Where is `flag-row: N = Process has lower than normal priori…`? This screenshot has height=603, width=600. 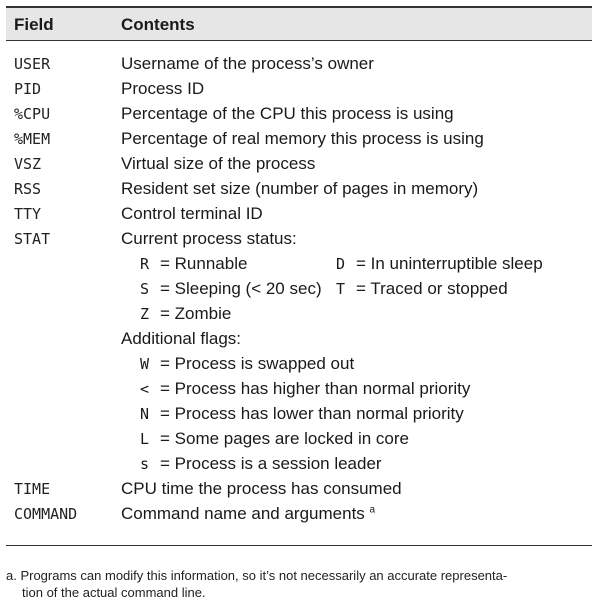 flag-row: N = Process has lower than normal priori… is located at coordinates (300, 414).